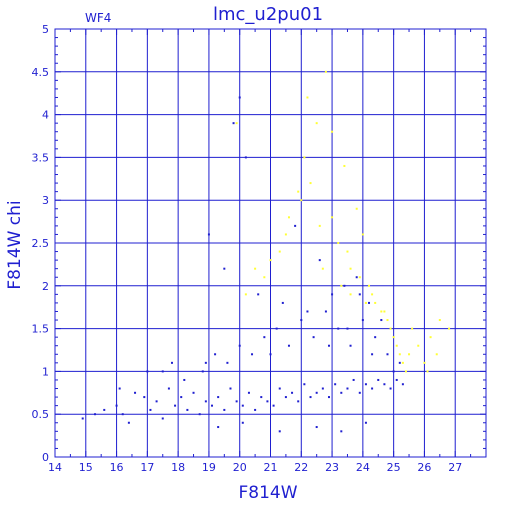 This screenshot has width=512, height=512. I want to click on y-tick-label: 1, so click(45, 371).